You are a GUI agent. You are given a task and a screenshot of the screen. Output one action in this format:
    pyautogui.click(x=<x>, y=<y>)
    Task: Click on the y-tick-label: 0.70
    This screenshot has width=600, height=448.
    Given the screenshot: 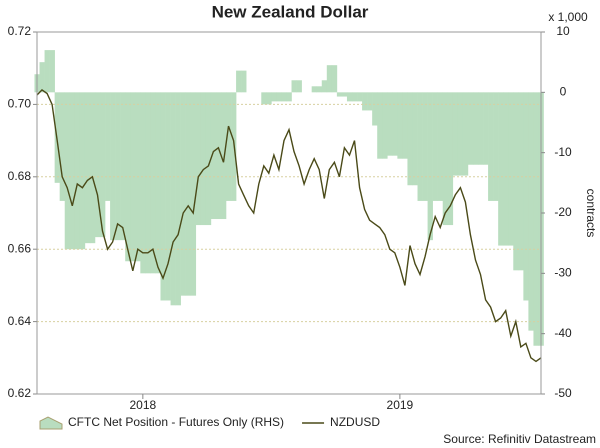 What is the action you would take?
    pyautogui.click(x=20, y=104)
    